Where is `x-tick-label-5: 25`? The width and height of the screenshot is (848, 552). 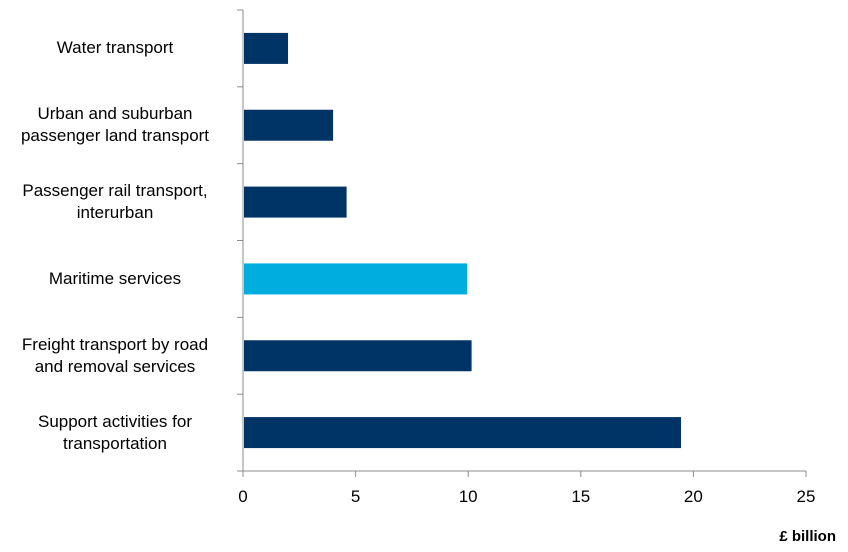
x-tick-label-5: 25 is located at coordinates (806, 496).